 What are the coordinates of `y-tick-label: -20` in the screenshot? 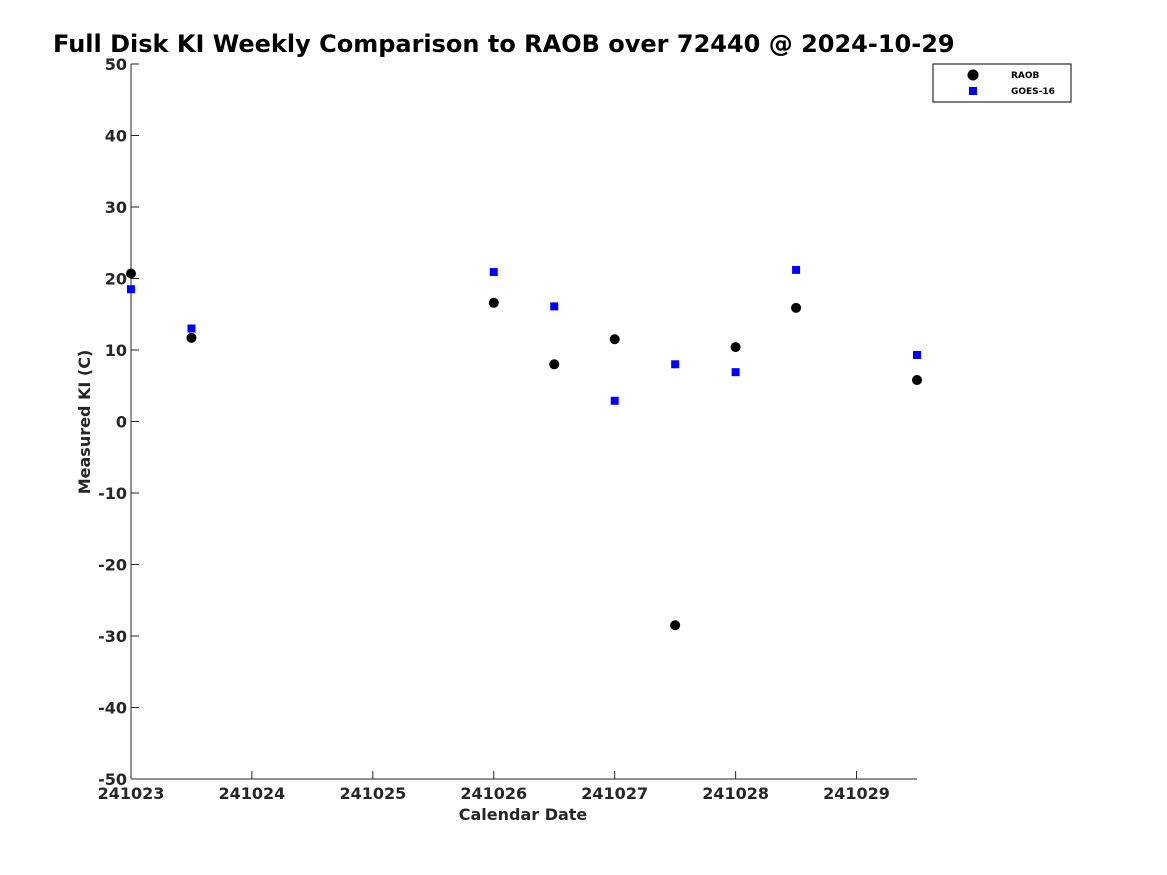 It's located at (112, 565).